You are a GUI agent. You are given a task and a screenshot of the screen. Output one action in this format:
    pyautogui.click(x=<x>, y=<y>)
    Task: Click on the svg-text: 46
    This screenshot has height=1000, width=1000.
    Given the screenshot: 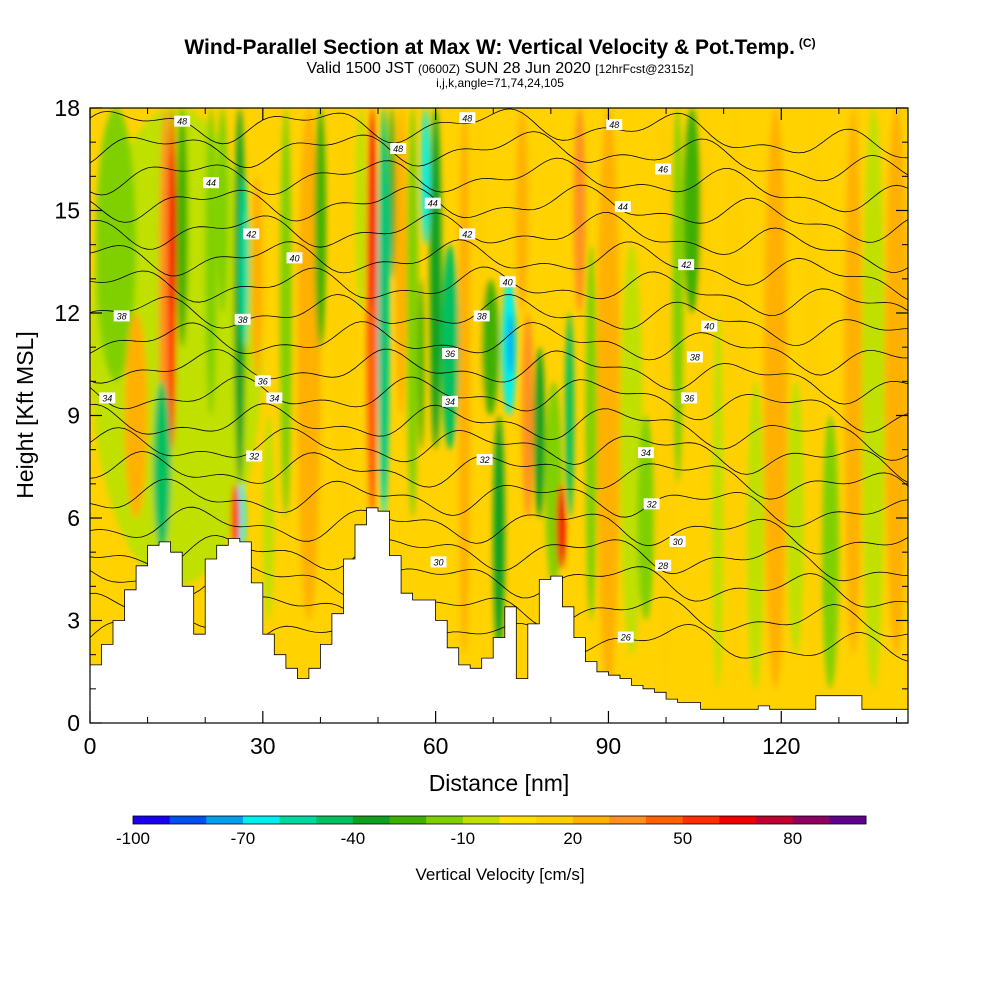 What is the action you would take?
    pyautogui.click(x=663, y=170)
    